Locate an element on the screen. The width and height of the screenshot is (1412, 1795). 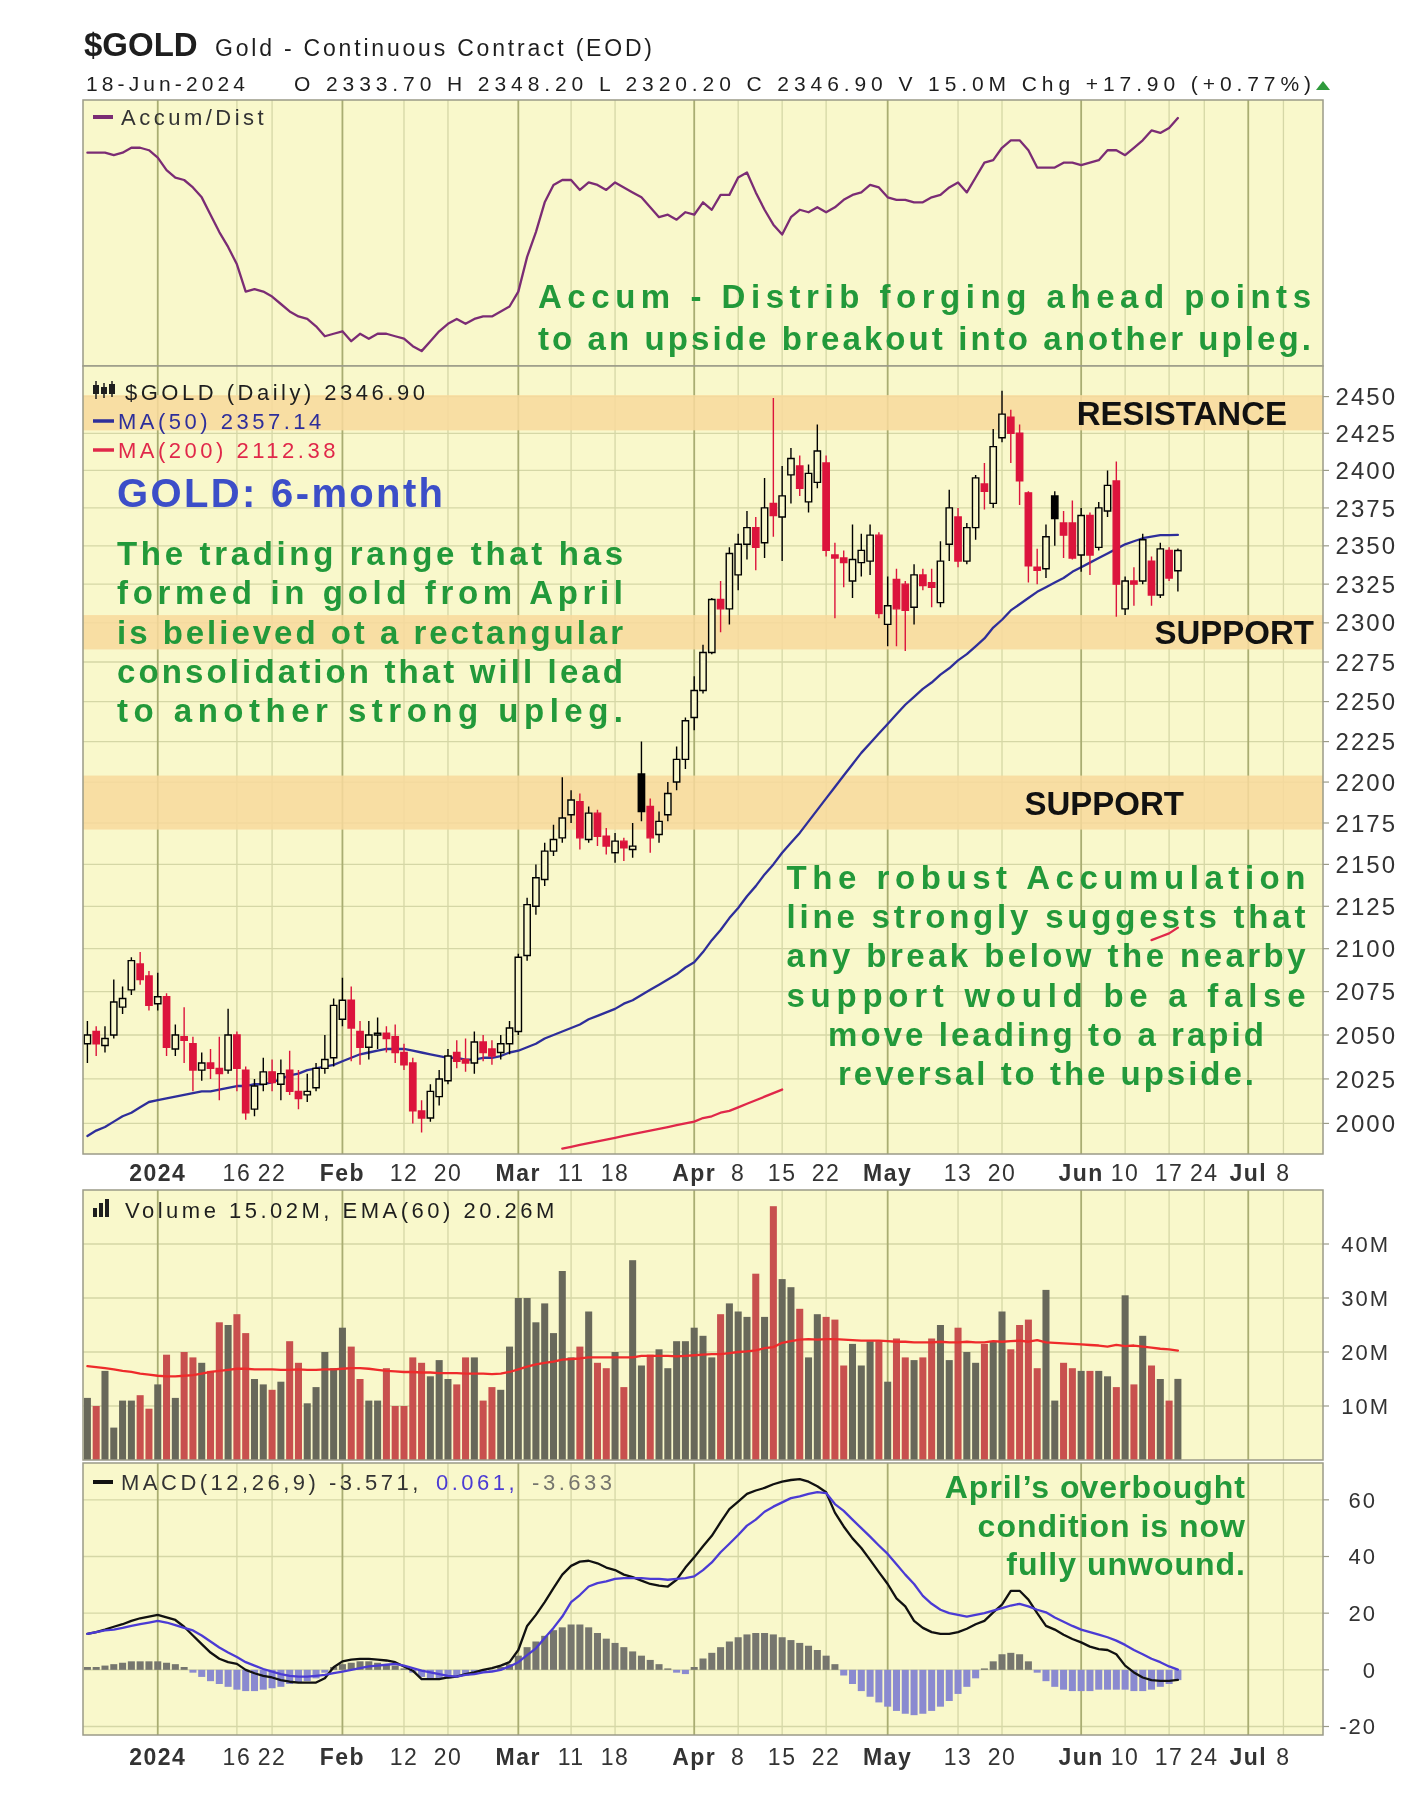
y-tick-label: 30M is located at coordinates (1365, 1298).